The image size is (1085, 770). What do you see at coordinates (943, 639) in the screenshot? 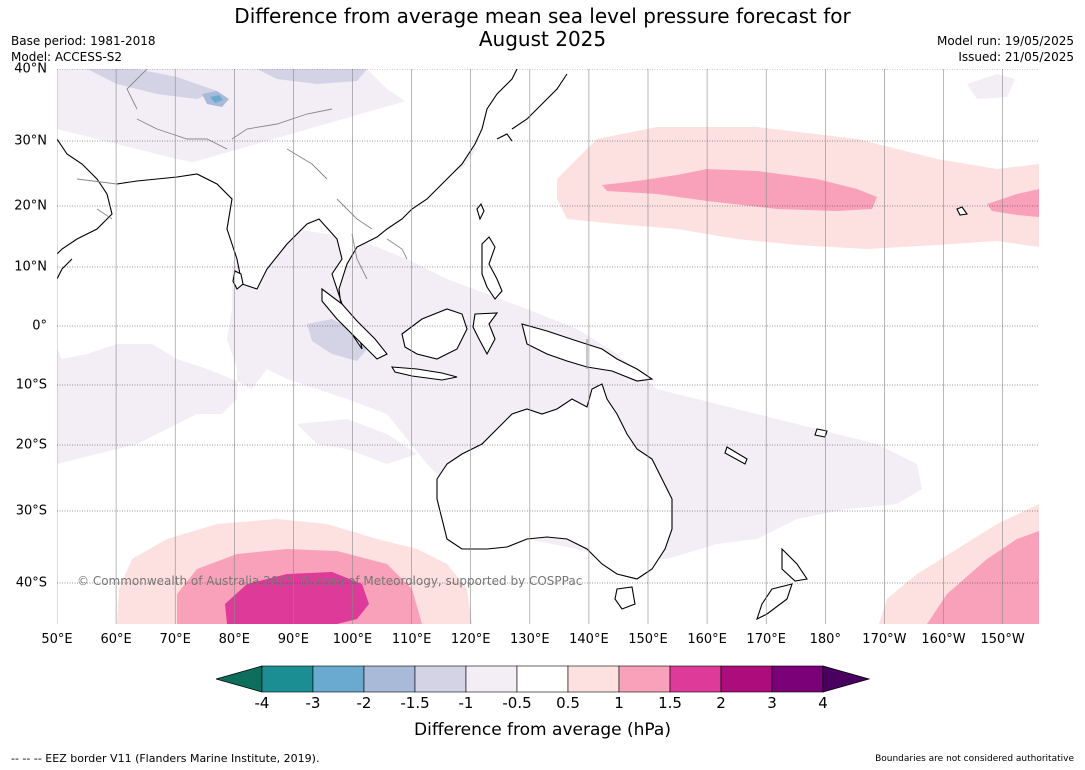
I see `longitude-label: 160°W` at bounding box center [943, 639].